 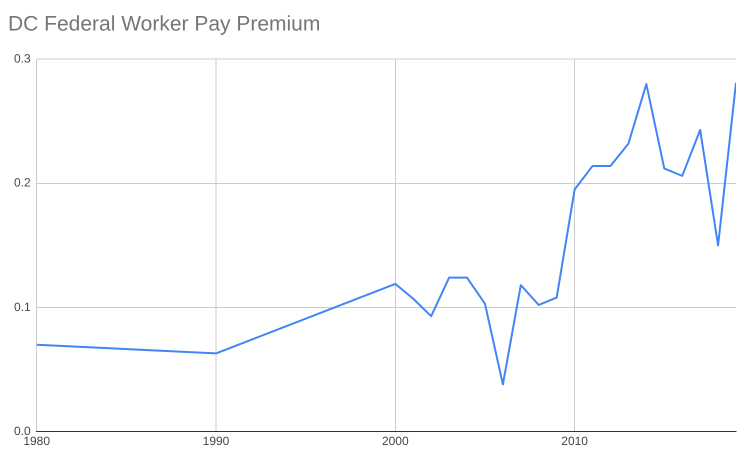 I want to click on x-tick-label: 2000, so click(x=395, y=441).